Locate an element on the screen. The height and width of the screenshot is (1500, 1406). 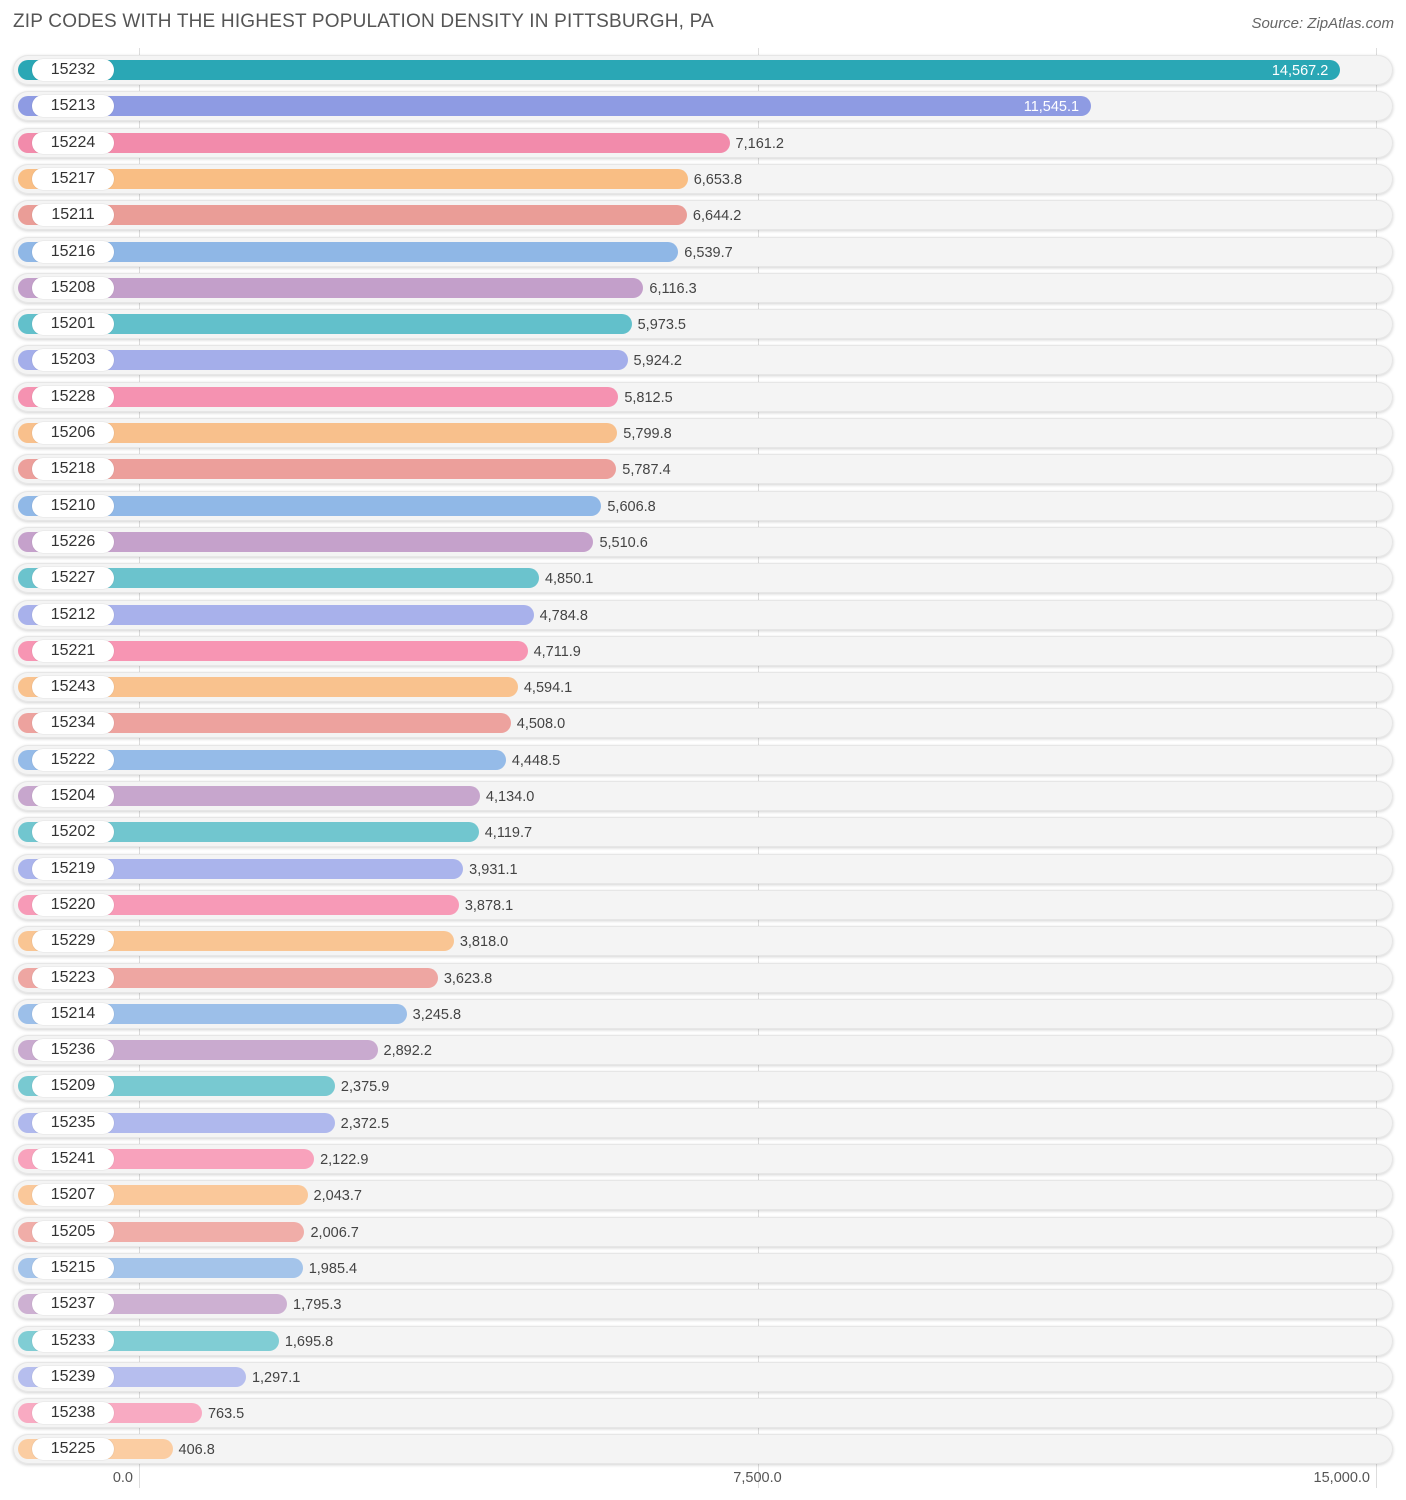
value-label: 1,297.1 is located at coordinates (276, 1377).